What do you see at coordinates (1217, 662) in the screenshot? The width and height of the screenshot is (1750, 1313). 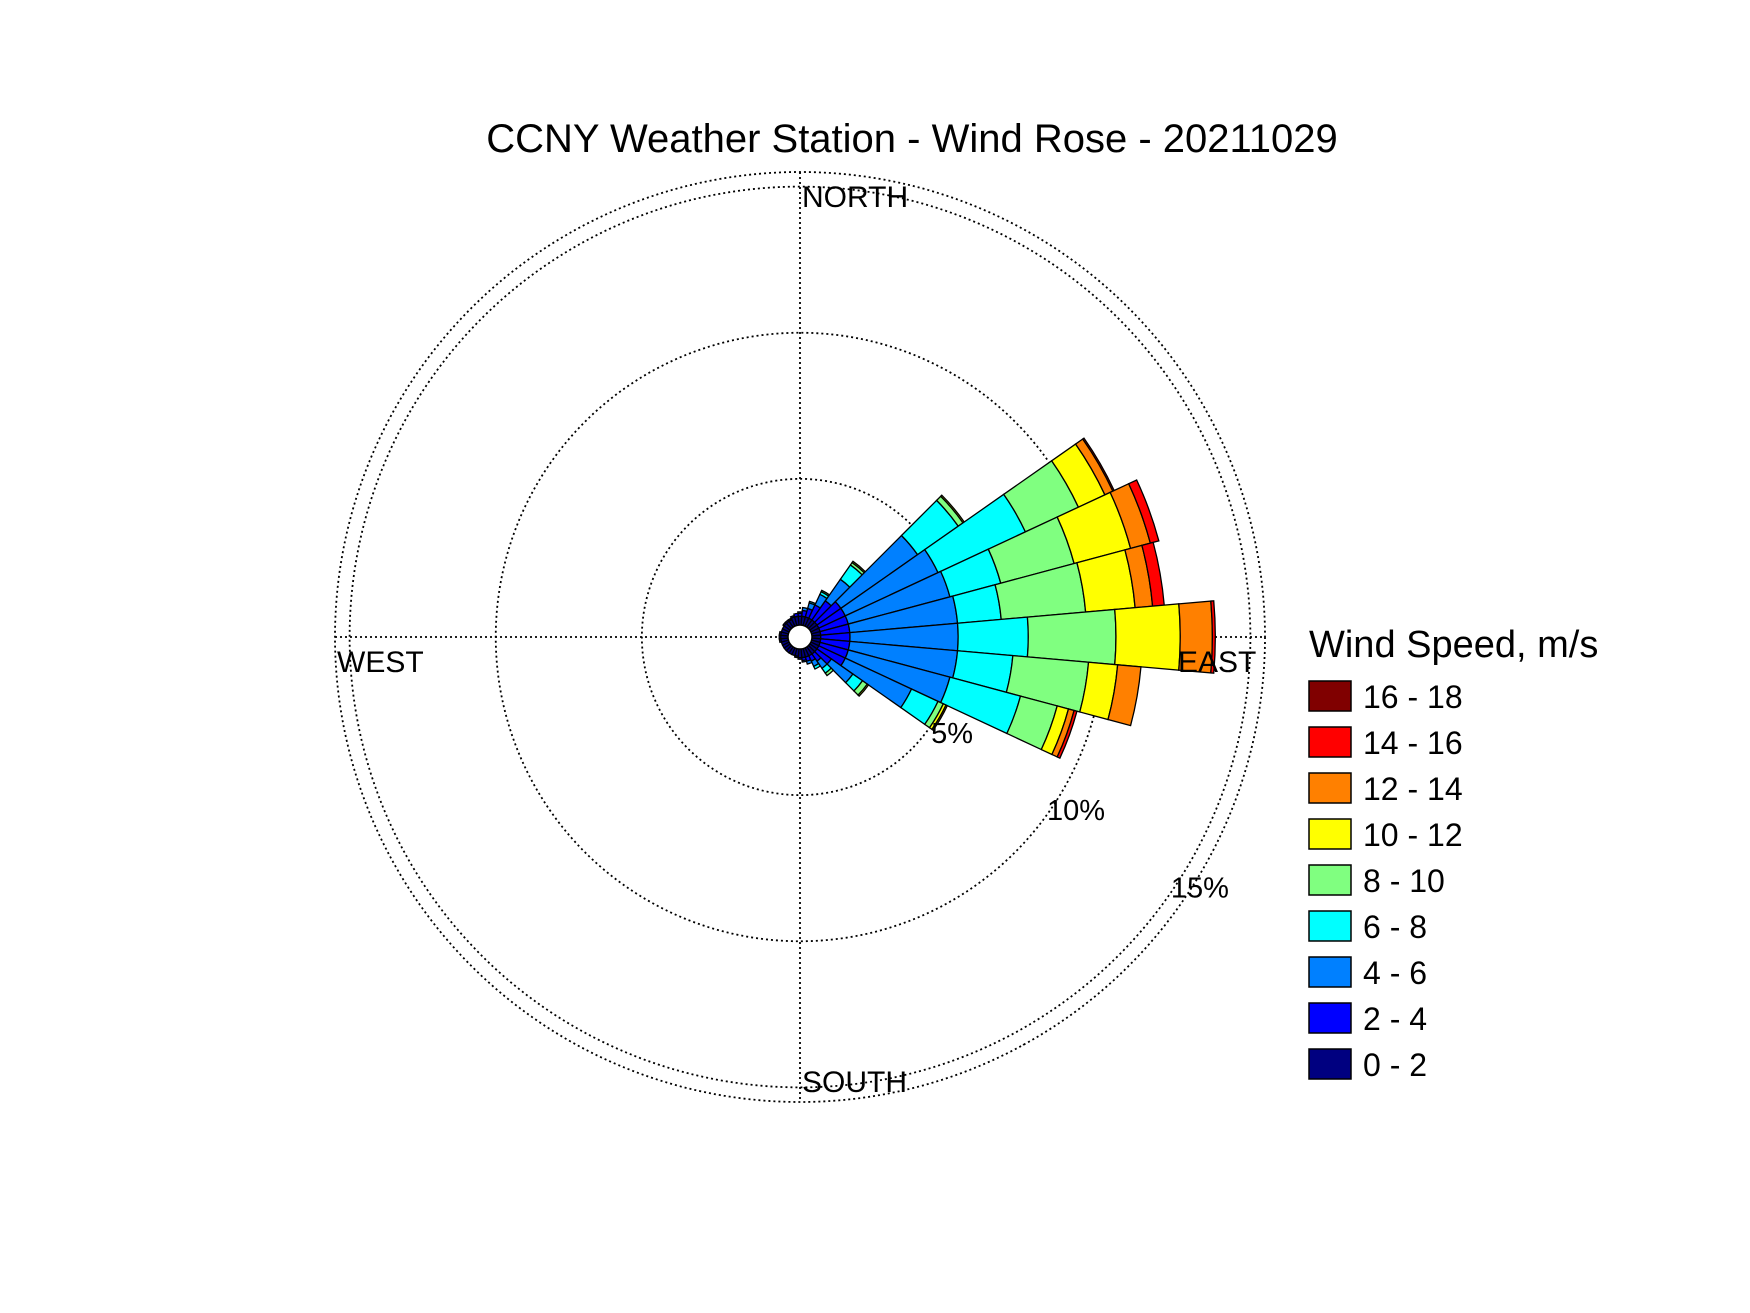 I see `compass-label-east: EAST` at bounding box center [1217, 662].